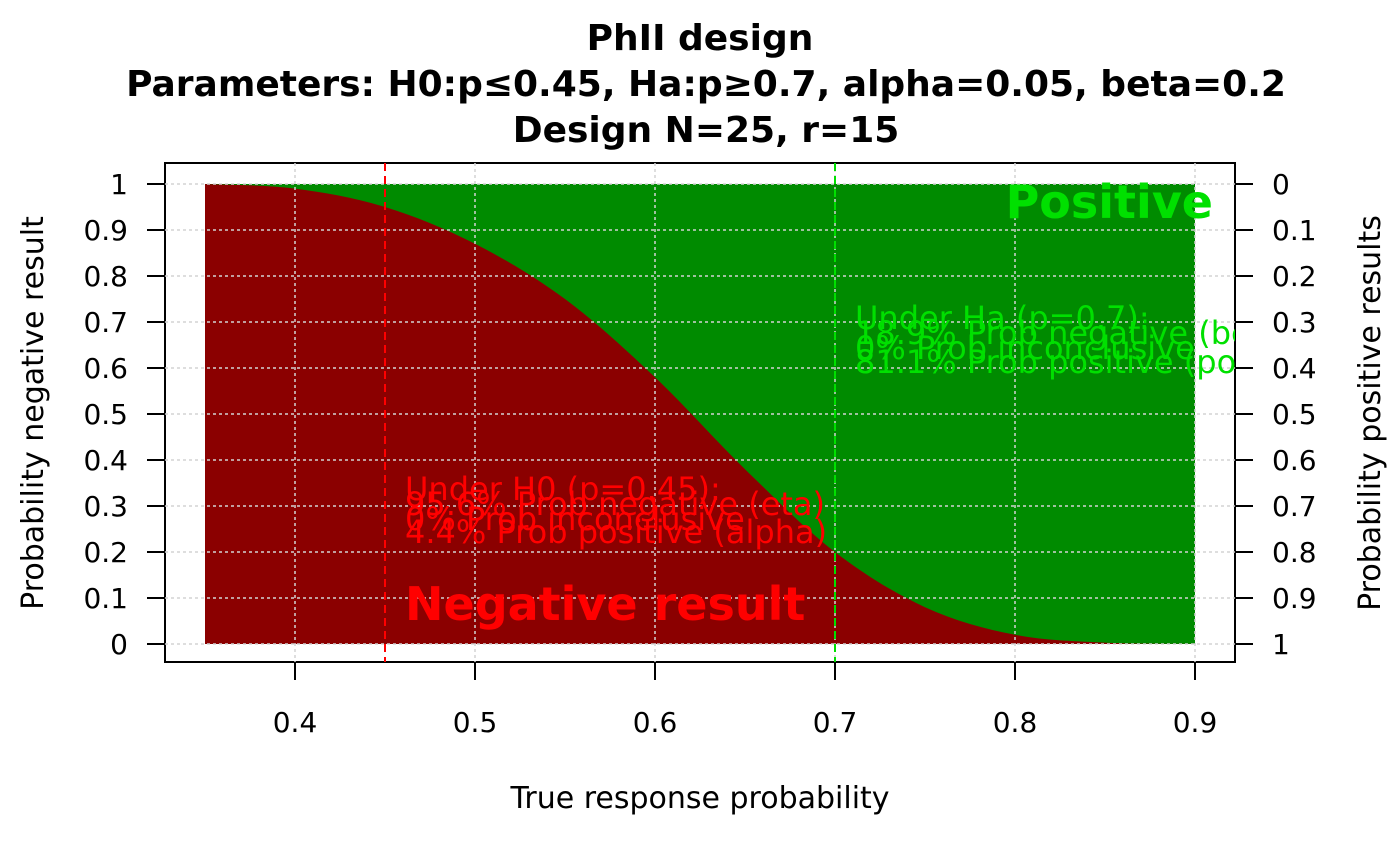 The width and height of the screenshot is (1400, 866). I want to click on x-tick-label: 0.4, so click(295, 722).